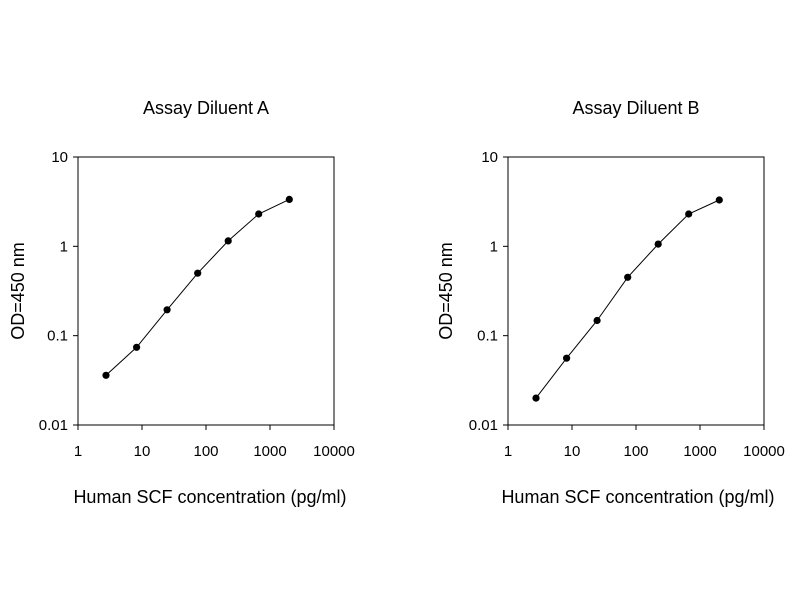 This screenshot has width=800, height=605. I want to click on plot-area, so click(206, 291).